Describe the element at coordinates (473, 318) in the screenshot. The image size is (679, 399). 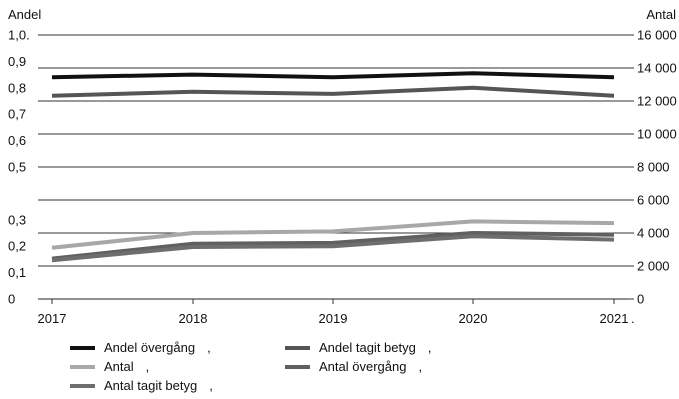
I see `x-tick-label: 2020` at that location.